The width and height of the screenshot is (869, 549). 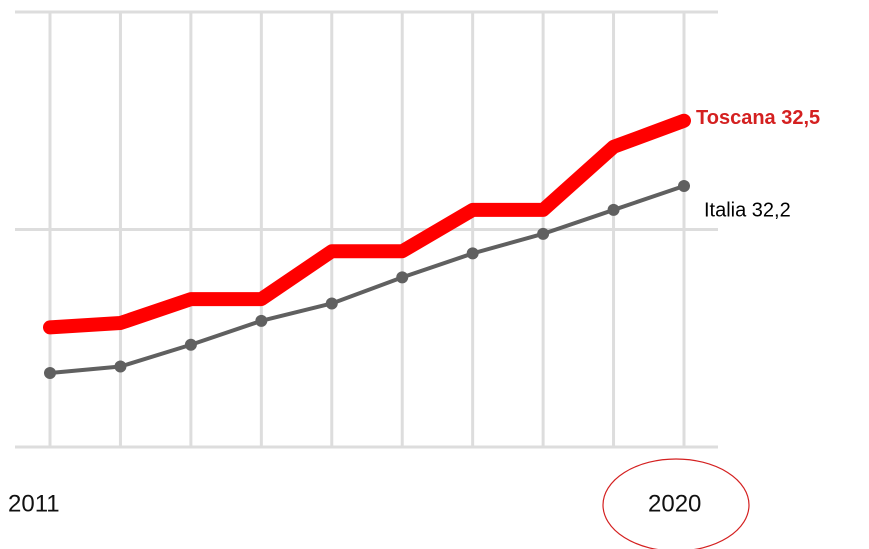 I want to click on end-label: Italia 32,2, so click(x=747, y=210).